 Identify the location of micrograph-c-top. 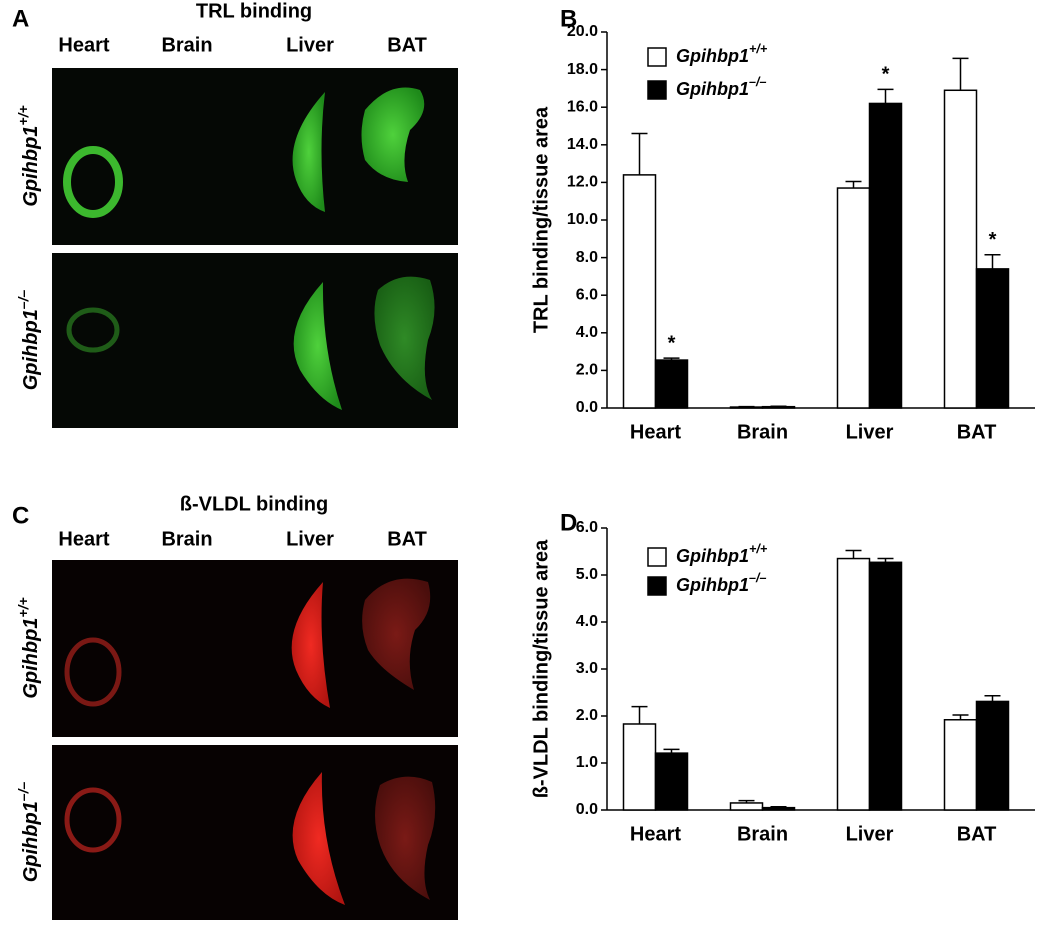
(255, 648).